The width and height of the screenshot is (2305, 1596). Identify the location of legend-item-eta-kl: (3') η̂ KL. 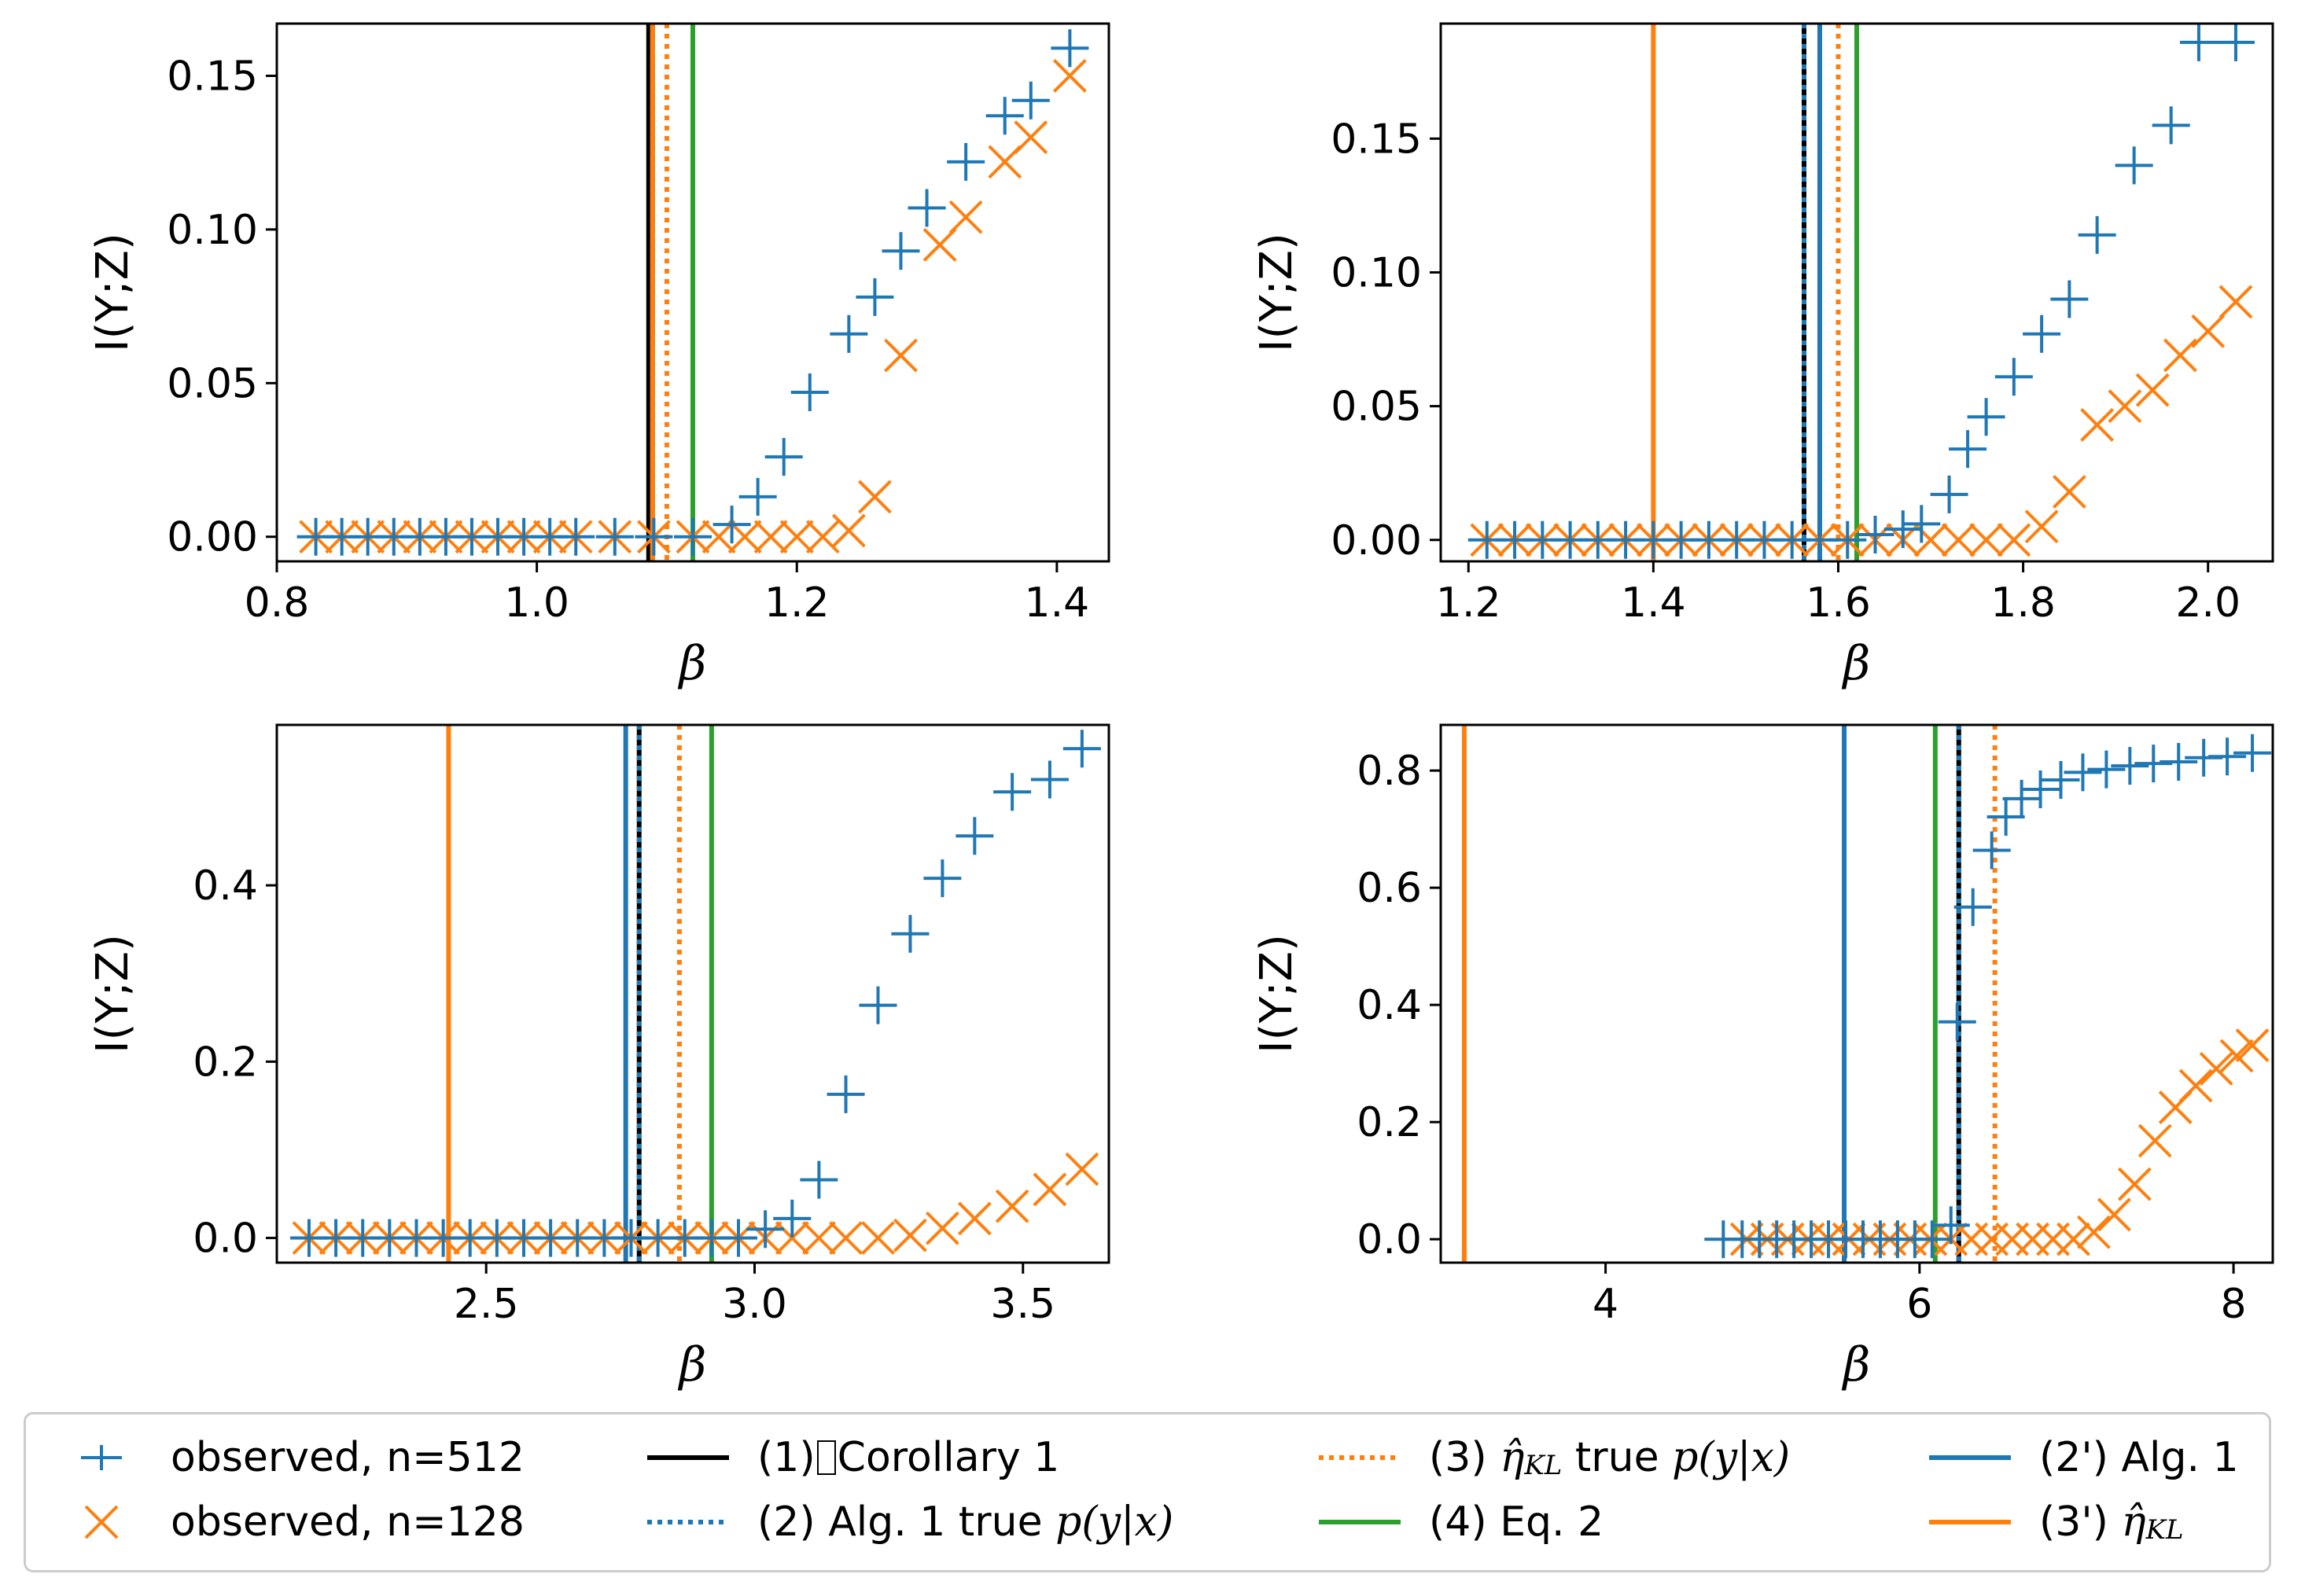
(2053, 1522).